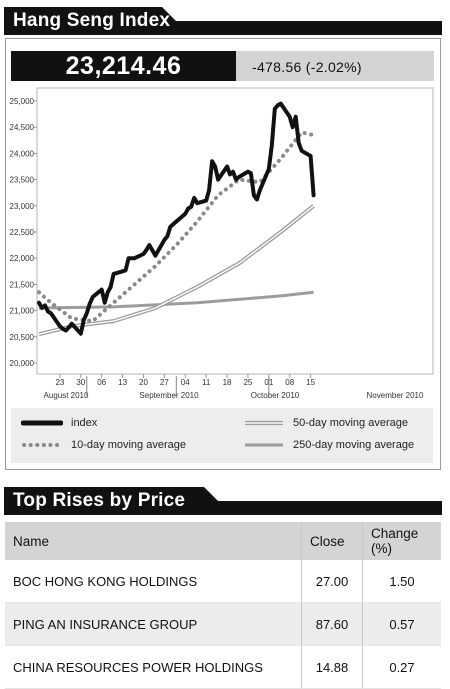 Image resolution: width=450 pixels, height=689 pixels. What do you see at coordinates (332, 581) in the screenshot?
I see `close-price: 27.00` at bounding box center [332, 581].